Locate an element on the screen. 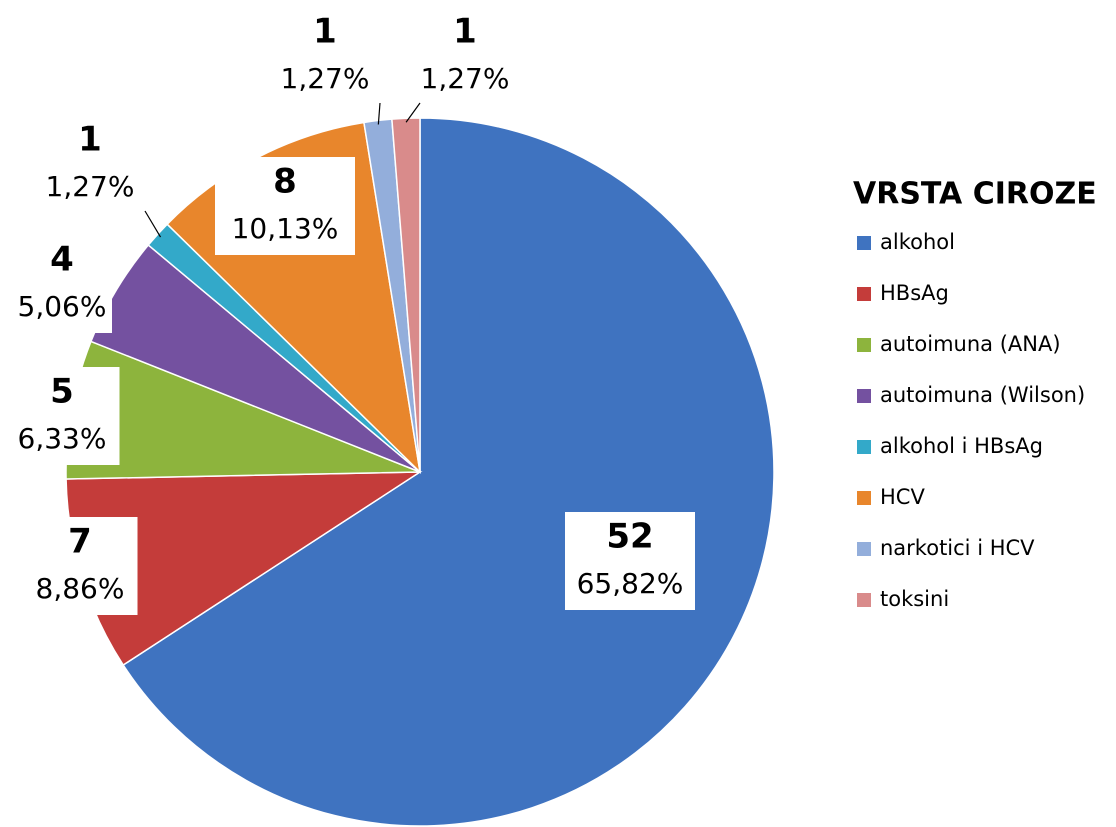 Image resolution: width=1116 pixels, height=827 pixels. percent-label: 5,06% is located at coordinates (62, 306).